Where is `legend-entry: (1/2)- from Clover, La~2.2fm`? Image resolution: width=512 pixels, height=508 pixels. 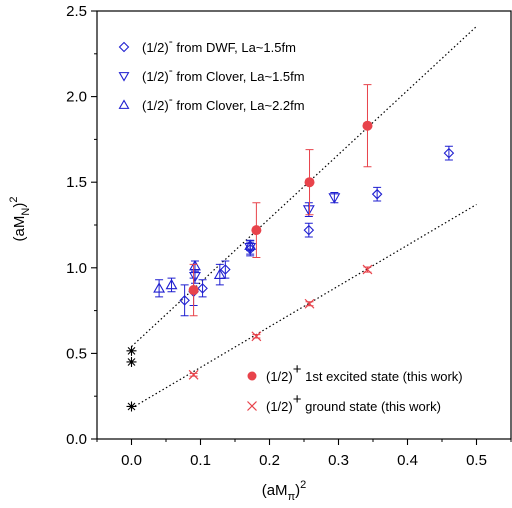 legend-entry: (1/2)- from Clover, La~2.2fm is located at coordinates (211, 102).